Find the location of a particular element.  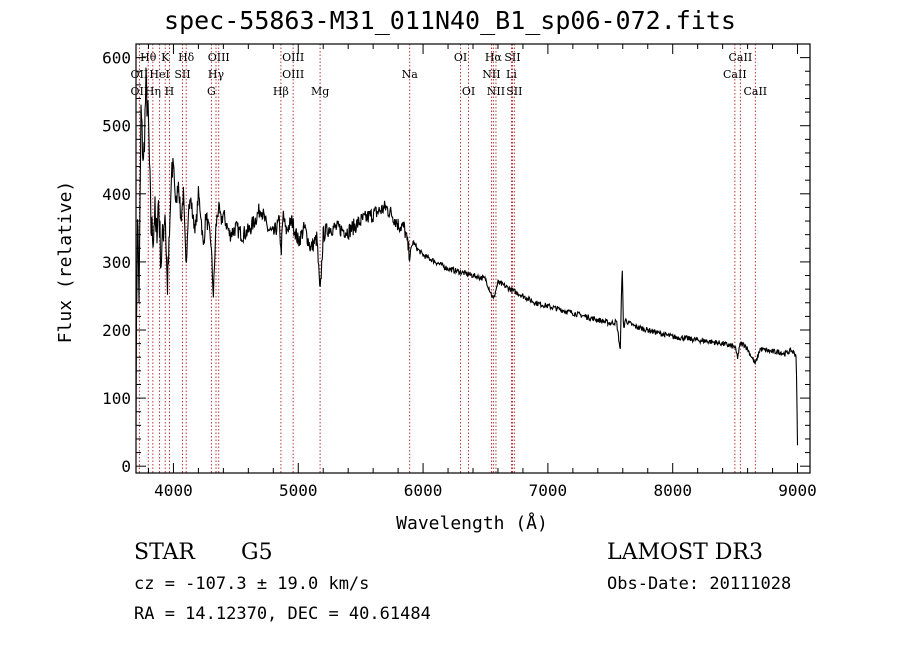

spectral-line-label: Hα is located at coordinates (494, 57).